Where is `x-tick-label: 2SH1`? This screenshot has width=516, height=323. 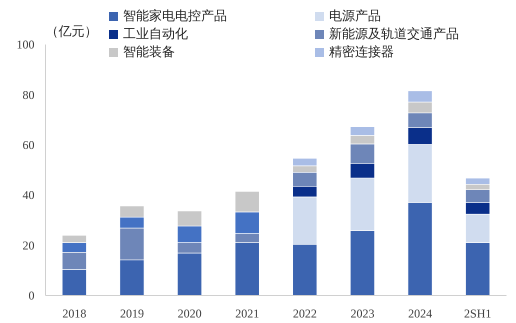 x-tick-label: 2SH1 is located at coordinates (478, 313).